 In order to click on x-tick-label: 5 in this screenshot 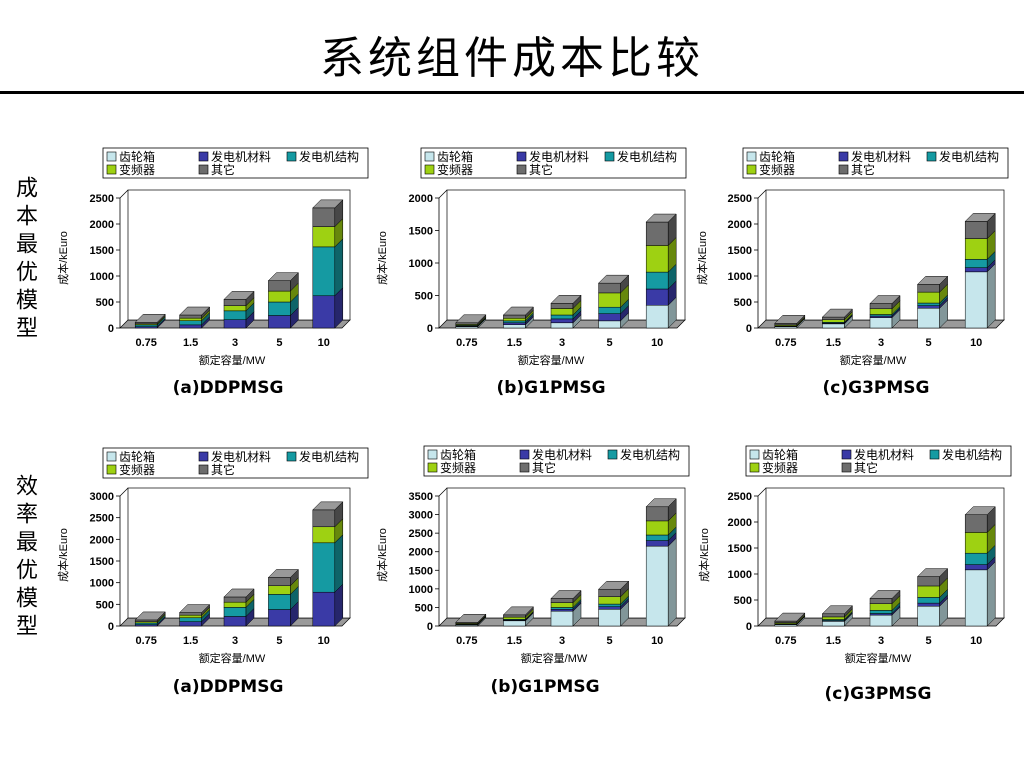, I will do `click(279, 343)`.